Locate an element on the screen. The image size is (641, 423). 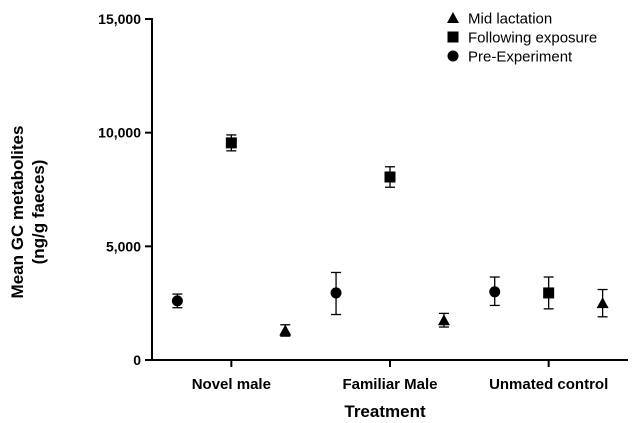
y-tick-label: 10,000 is located at coordinates (119, 133).